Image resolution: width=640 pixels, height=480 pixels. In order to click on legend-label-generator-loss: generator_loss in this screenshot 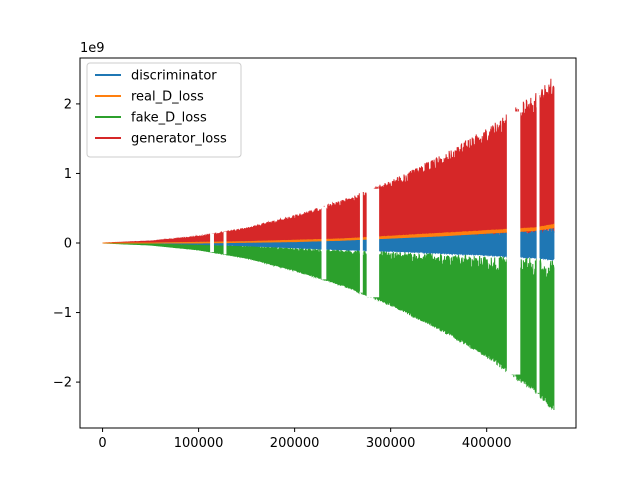, I will do `click(179, 139)`.